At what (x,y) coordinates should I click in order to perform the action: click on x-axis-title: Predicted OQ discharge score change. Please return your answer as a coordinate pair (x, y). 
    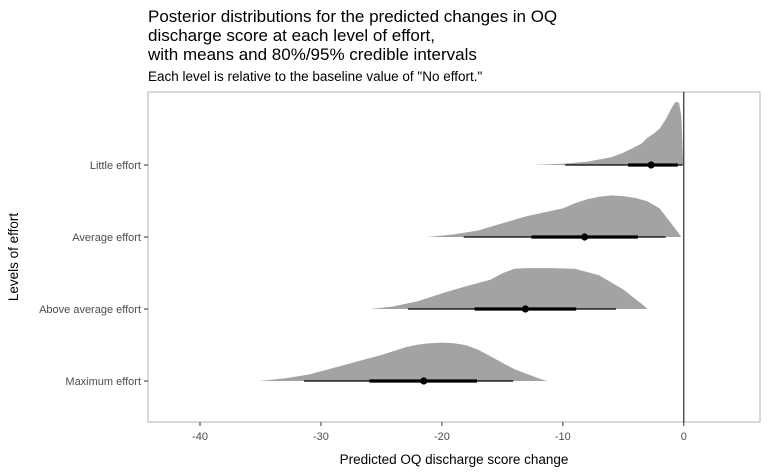
    Looking at the image, I should click on (454, 459).